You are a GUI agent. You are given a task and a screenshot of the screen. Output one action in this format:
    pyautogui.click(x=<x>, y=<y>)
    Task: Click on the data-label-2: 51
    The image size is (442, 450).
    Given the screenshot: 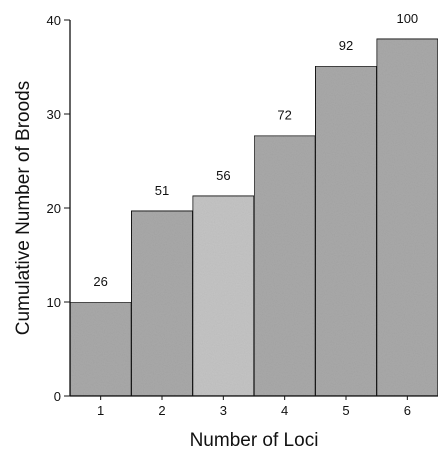 What is the action you would take?
    pyautogui.click(x=162, y=190)
    